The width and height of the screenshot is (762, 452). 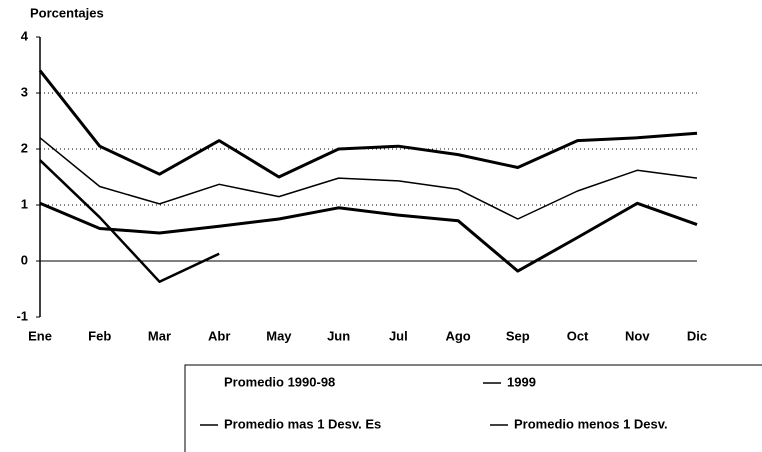 What do you see at coordinates (99, 335) in the screenshot?
I see `x-tick-label: Feb` at bounding box center [99, 335].